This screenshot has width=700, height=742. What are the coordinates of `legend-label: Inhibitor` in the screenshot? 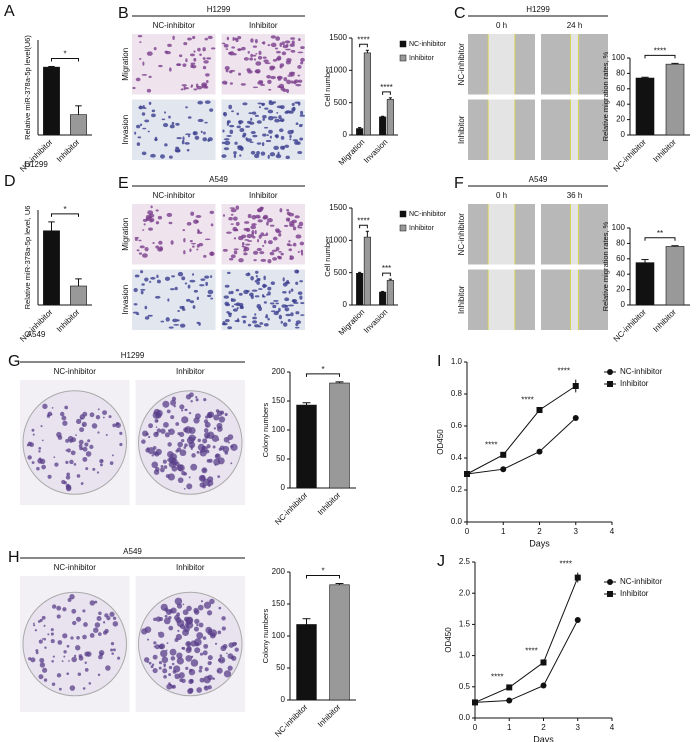 It's located at (422, 228).